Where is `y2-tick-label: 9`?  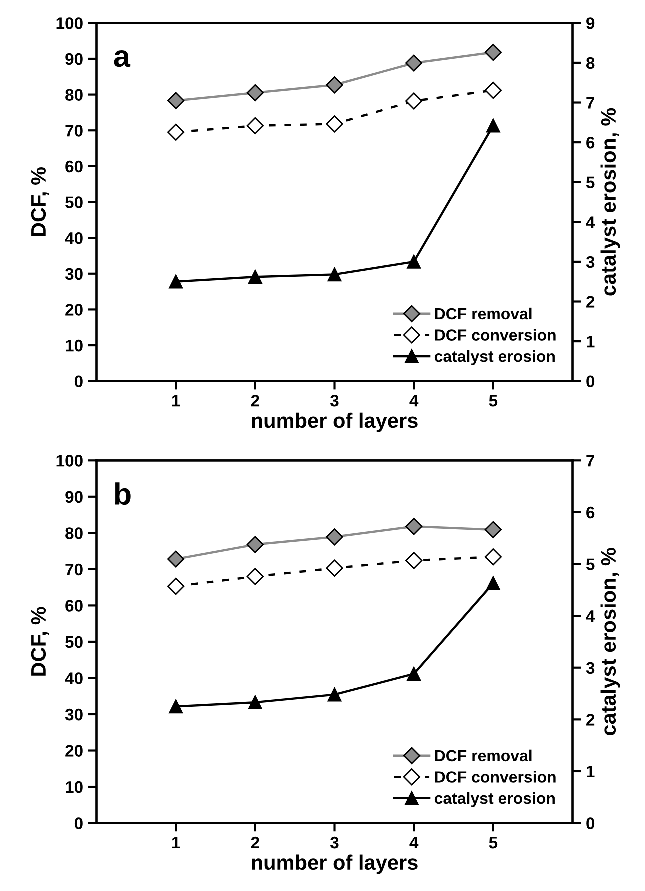 y2-tick-label: 9 is located at coordinates (590, 24).